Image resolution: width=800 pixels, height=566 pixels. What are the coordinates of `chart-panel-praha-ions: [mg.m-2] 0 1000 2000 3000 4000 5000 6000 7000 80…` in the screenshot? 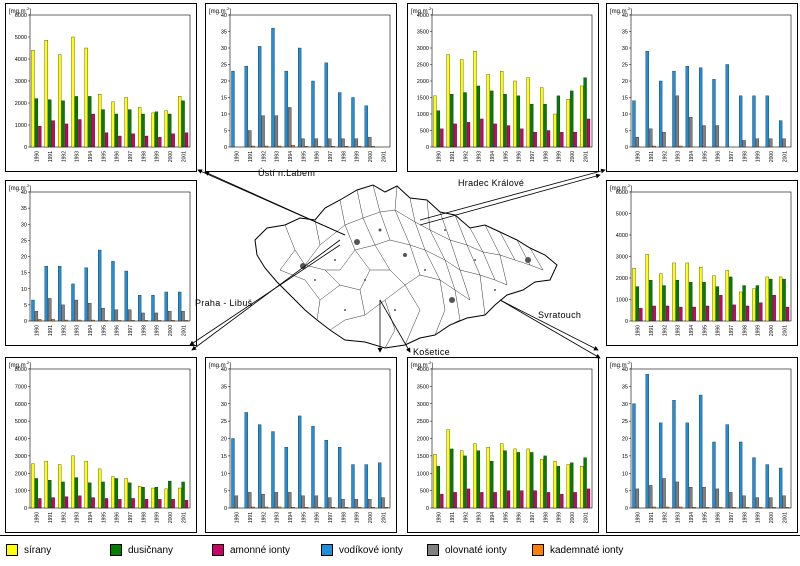 It's located at (101, 445).